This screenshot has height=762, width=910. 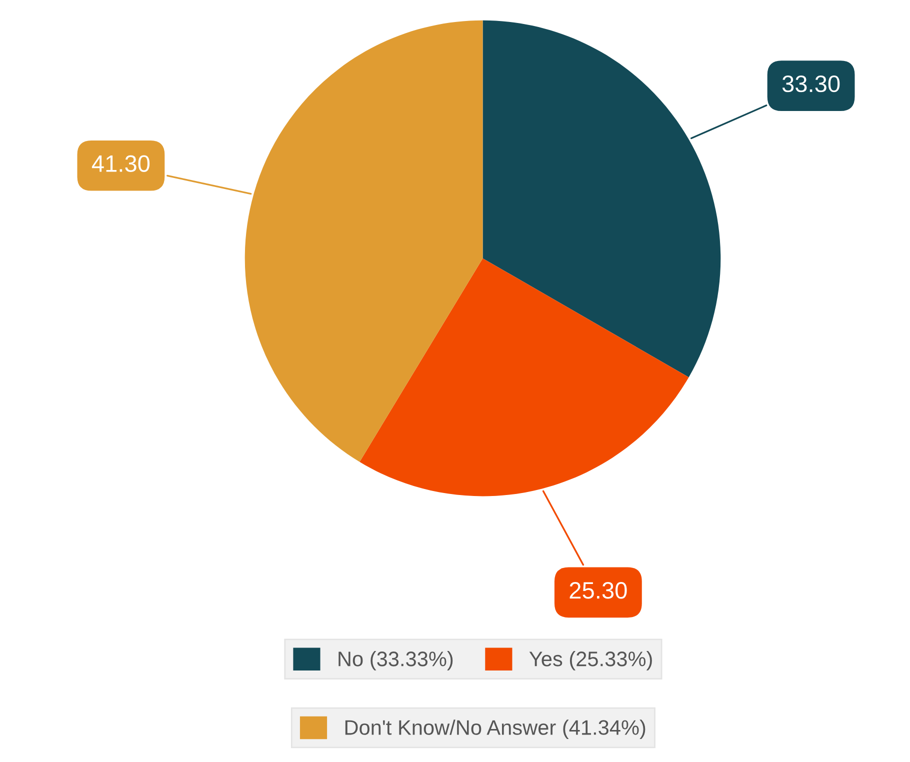 I want to click on data-label: 25.30, so click(x=598, y=590).